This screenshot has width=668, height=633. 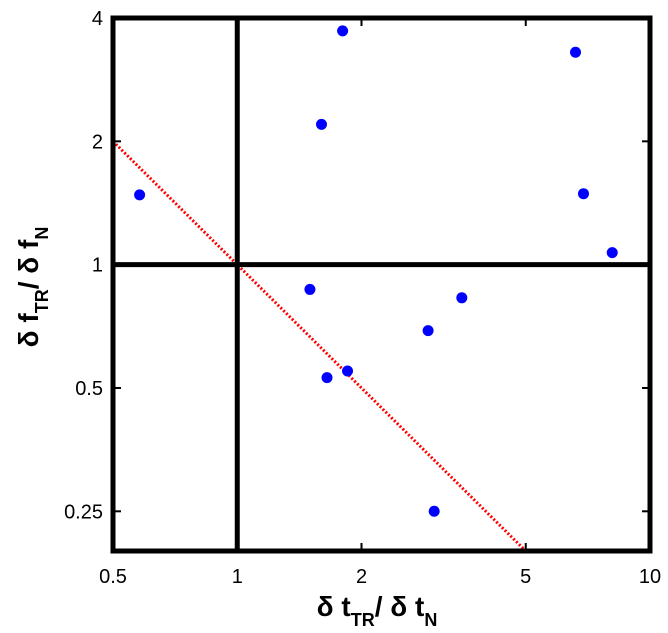 What do you see at coordinates (400, 606) in the screenshot?
I see `axis-label-part: / δ t` at bounding box center [400, 606].